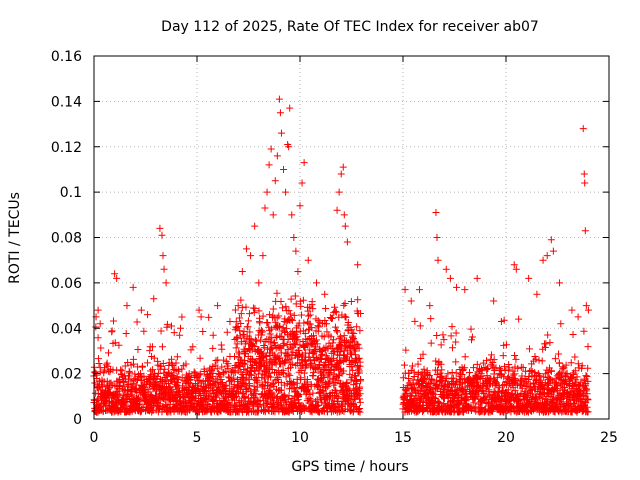  Describe the element at coordinates (349, 467) in the screenshot. I see `x-axis-label: GPS time / hours` at that location.